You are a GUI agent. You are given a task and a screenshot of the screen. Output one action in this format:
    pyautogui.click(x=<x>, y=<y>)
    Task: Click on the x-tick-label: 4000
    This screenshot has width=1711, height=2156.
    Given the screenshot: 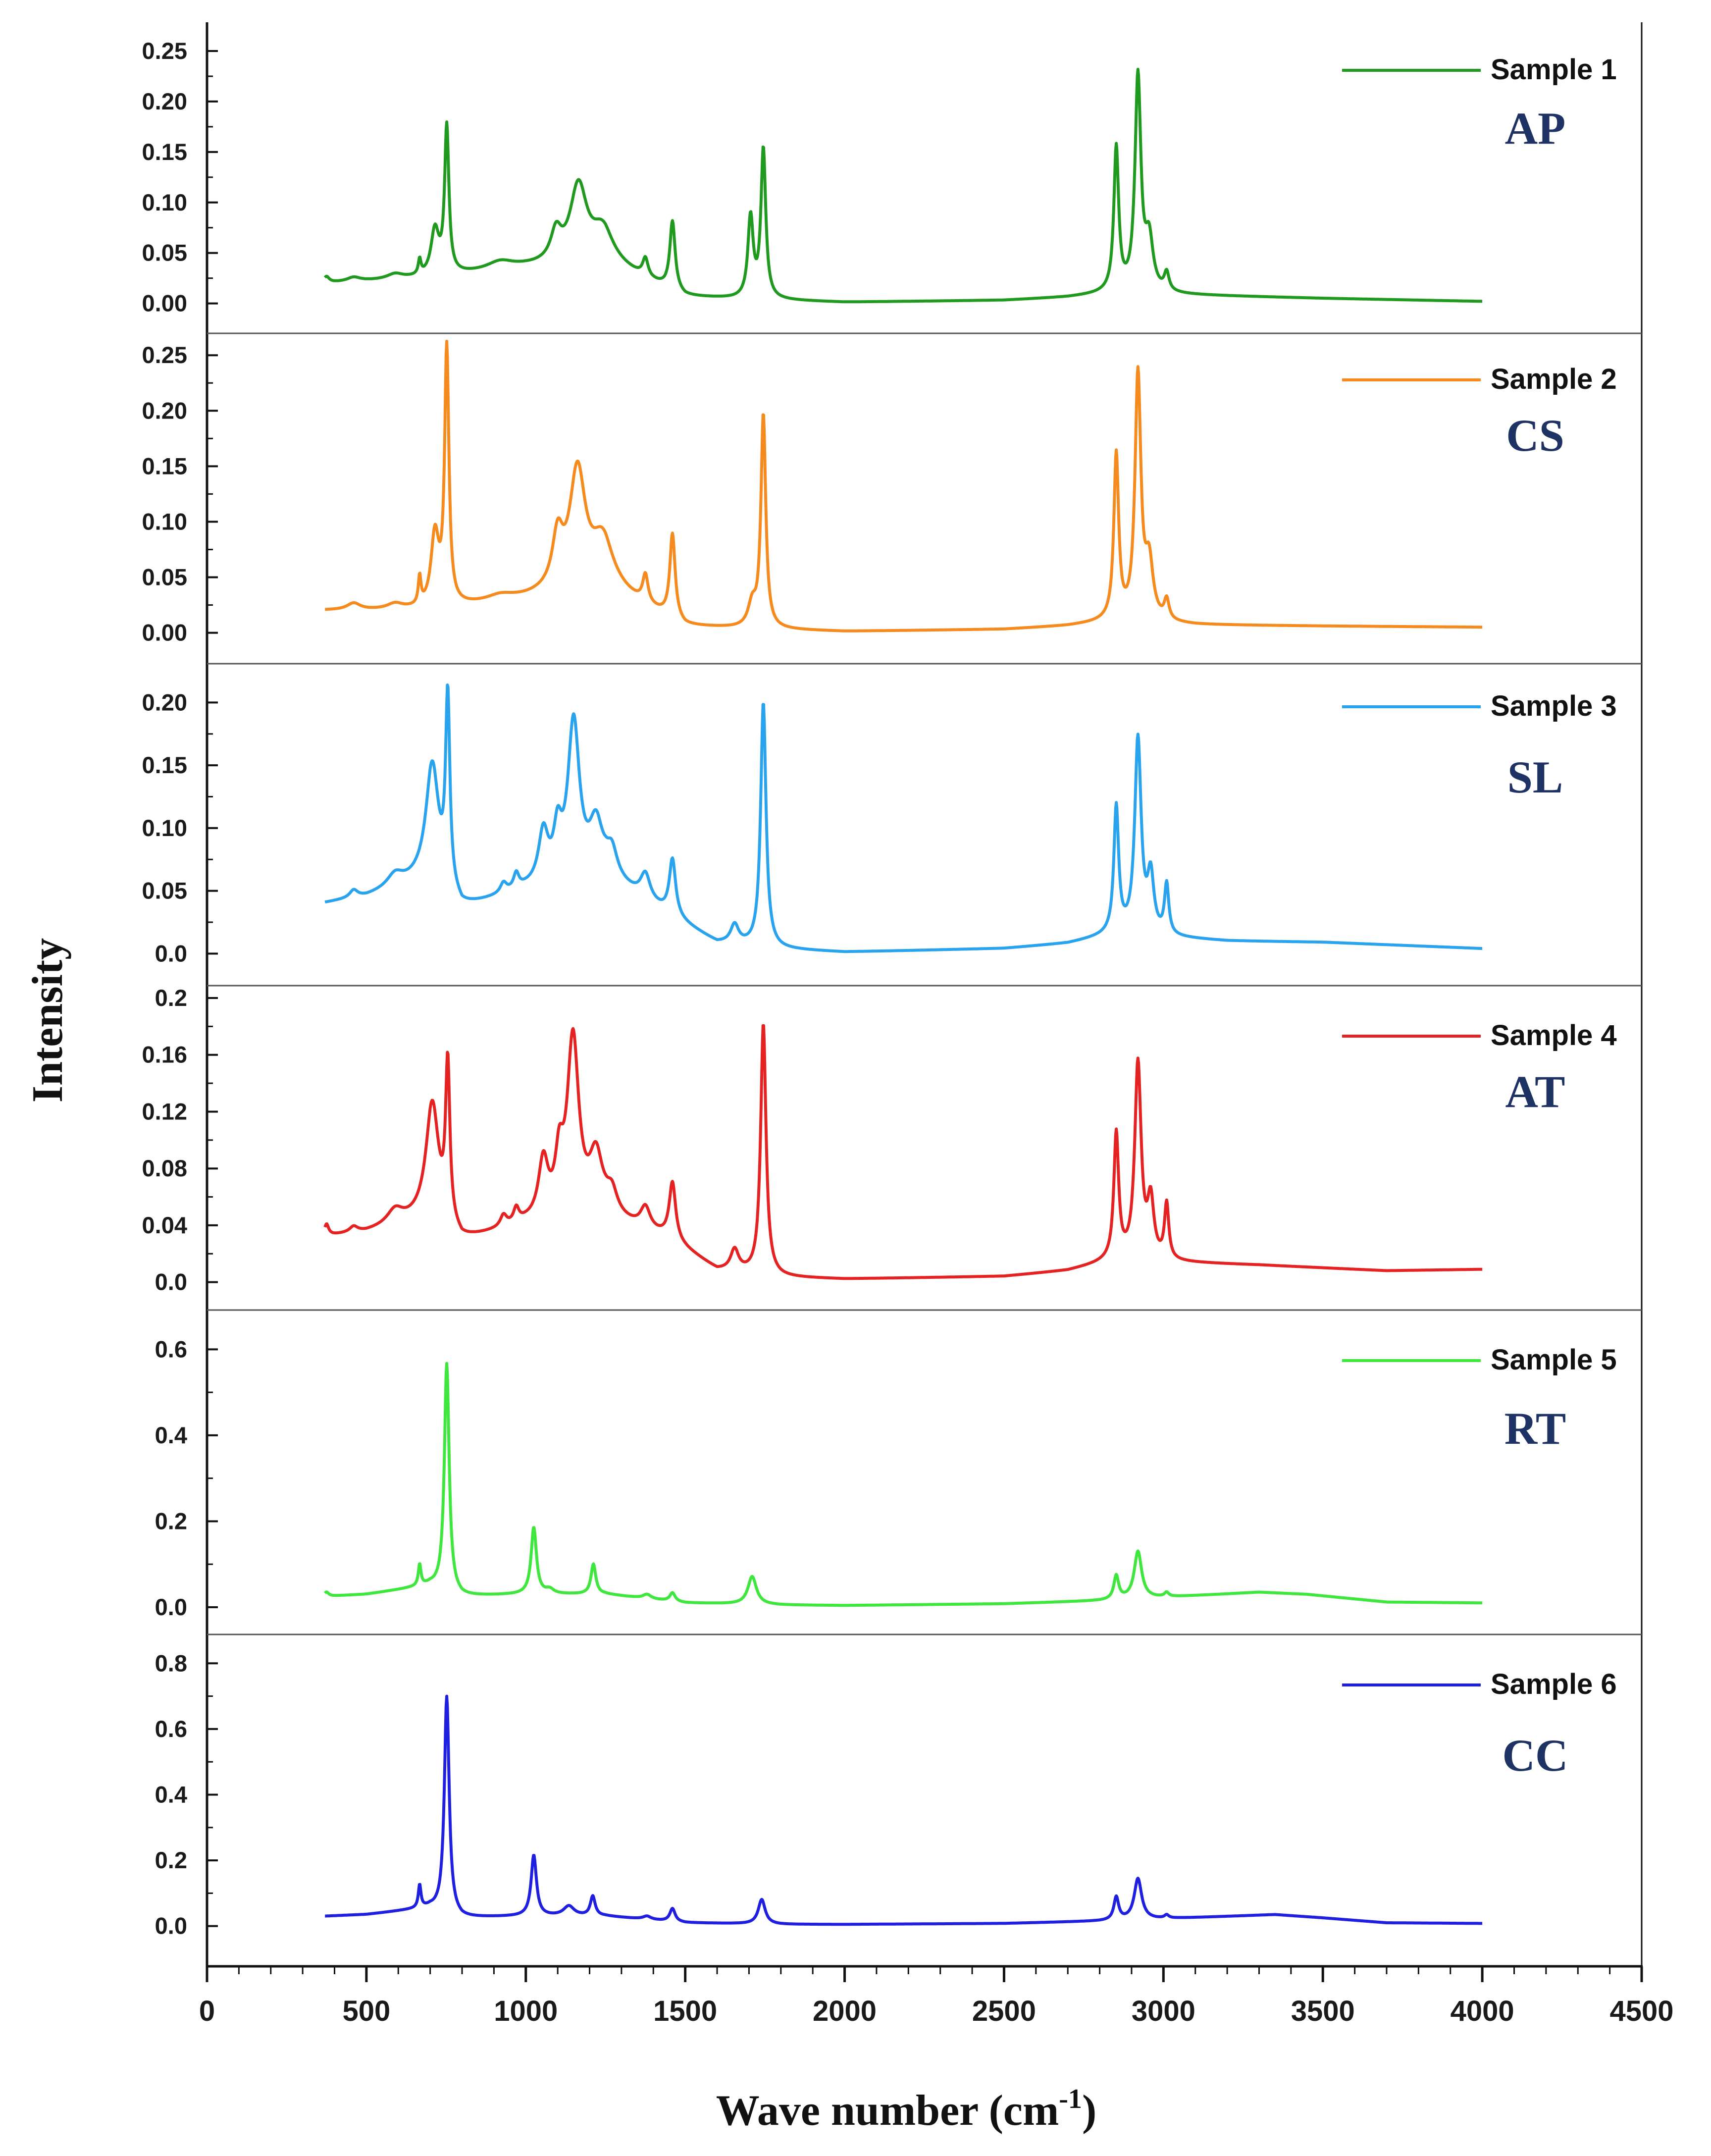 What is the action you would take?
    pyautogui.click(x=1483, y=2011)
    